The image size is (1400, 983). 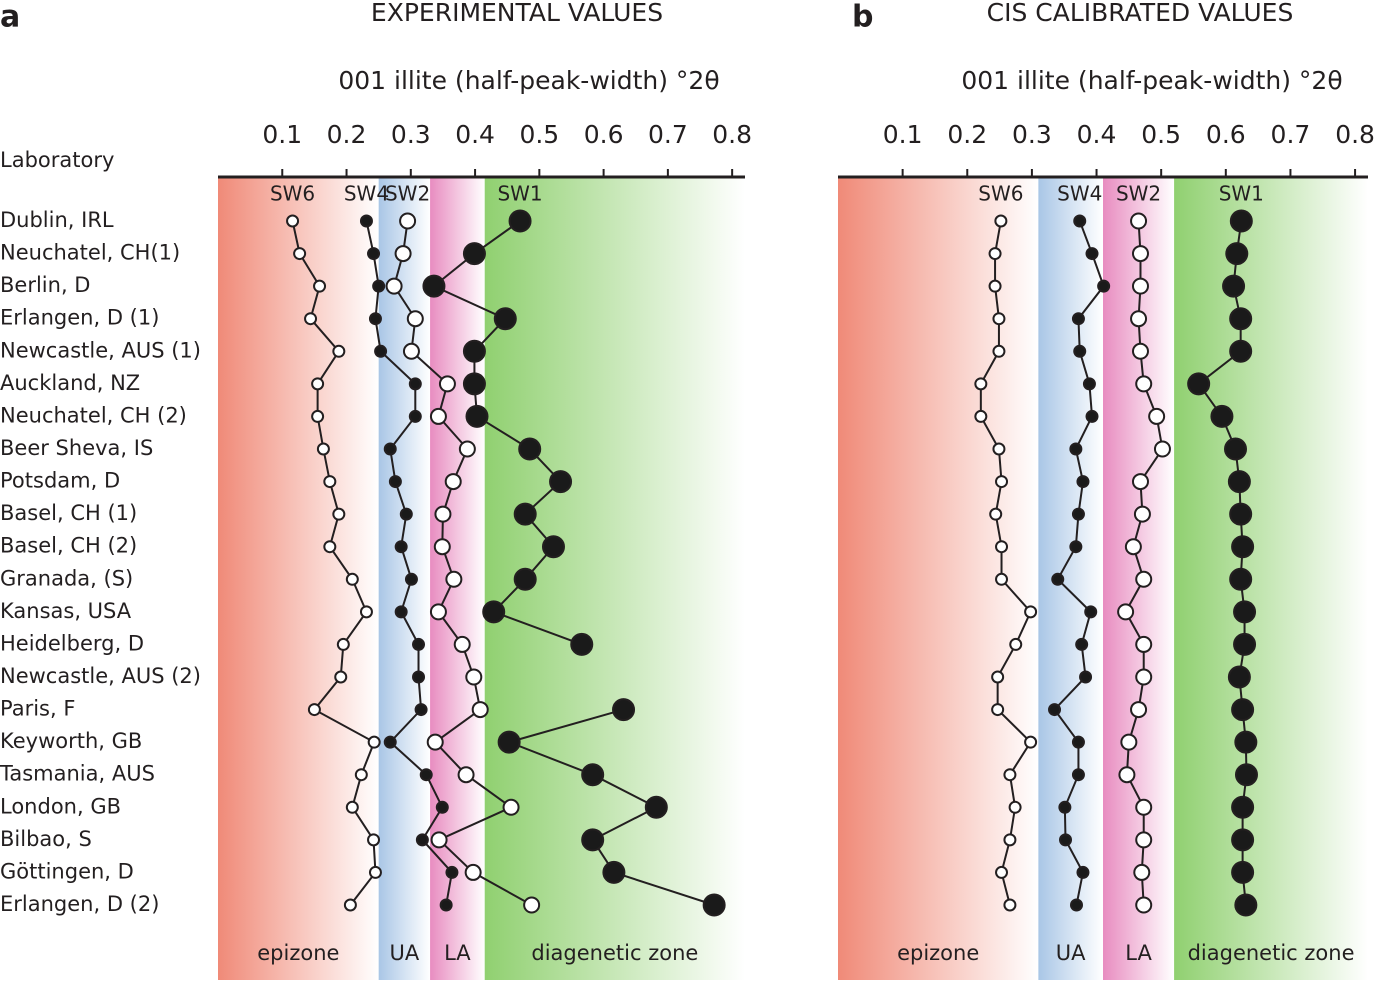 What do you see at coordinates (77, 774) in the screenshot?
I see `category-label: Tasmania, AUS` at bounding box center [77, 774].